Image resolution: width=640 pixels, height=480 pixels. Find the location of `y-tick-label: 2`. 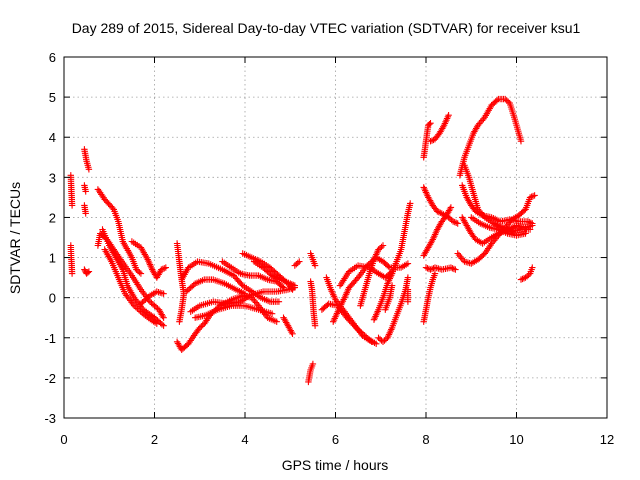

y-tick-label: 2 is located at coordinates (52, 217).